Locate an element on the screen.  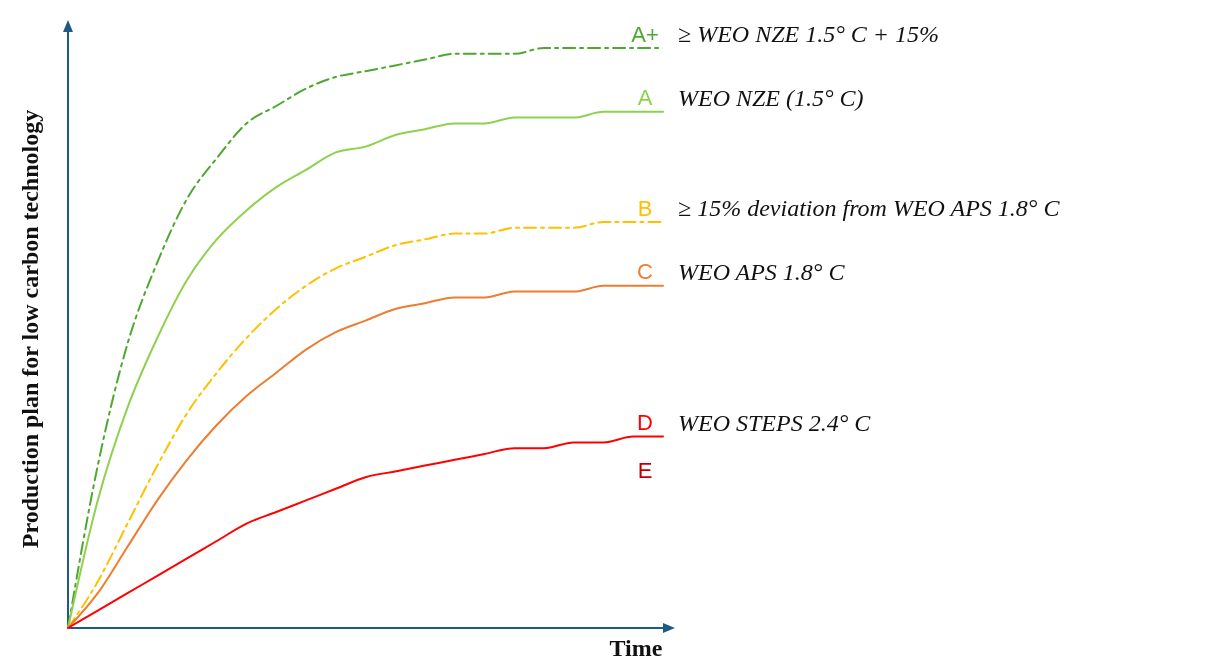
annotation: E is located at coordinates (645, 471).